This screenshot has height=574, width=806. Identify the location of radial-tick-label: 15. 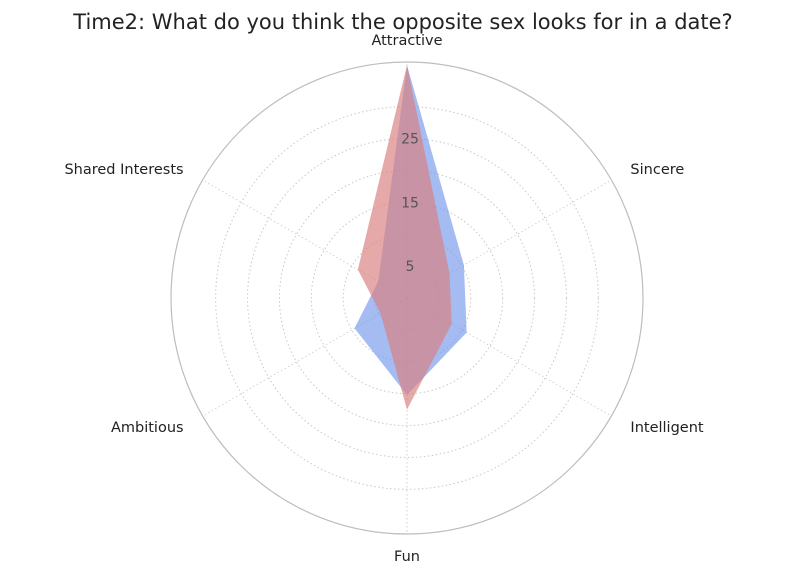
(410, 203).